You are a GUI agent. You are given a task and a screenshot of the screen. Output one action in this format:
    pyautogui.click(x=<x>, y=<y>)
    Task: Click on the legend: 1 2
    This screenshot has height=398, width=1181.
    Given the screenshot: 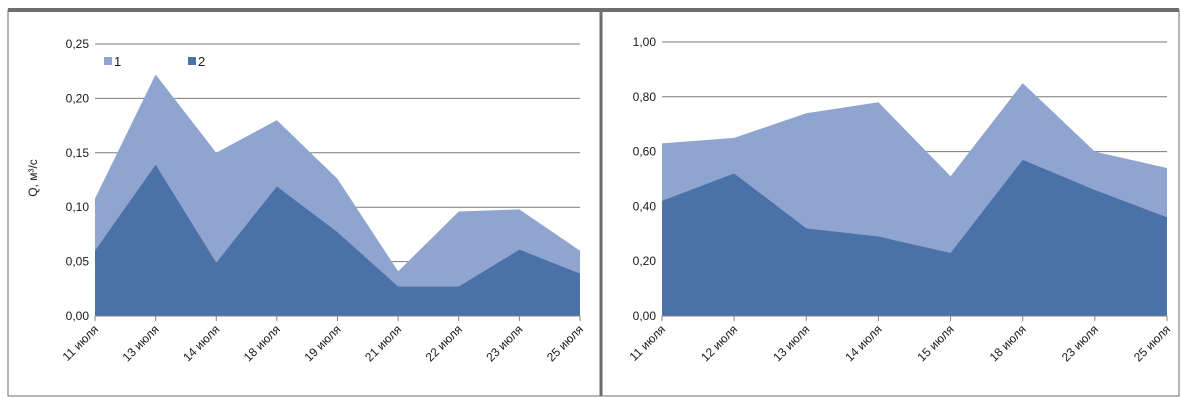 What is the action you would take?
    pyautogui.click(x=154, y=61)
    